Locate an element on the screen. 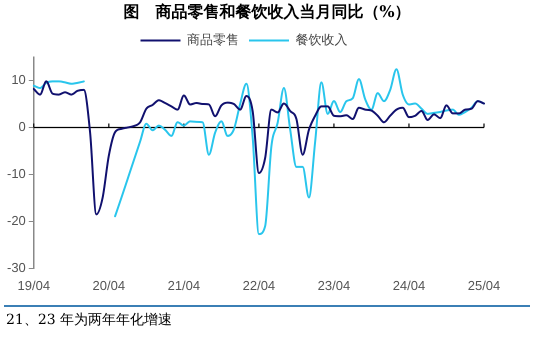  x-tick-label: 25/04 is located at coordinates (484, 285).